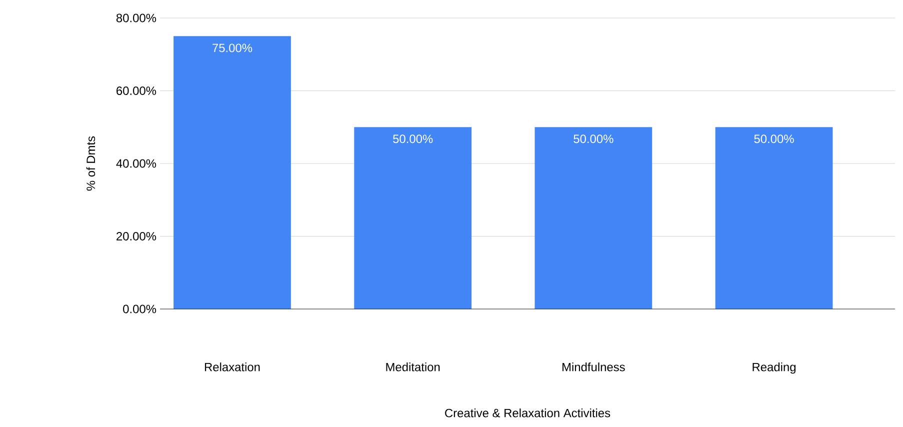 This screenshot has width=903, height=427. What do you see at coordinates (136, 90) in the screenshot?
I see `y-tick-label: 60.00%` at bounding box center [136, 90].